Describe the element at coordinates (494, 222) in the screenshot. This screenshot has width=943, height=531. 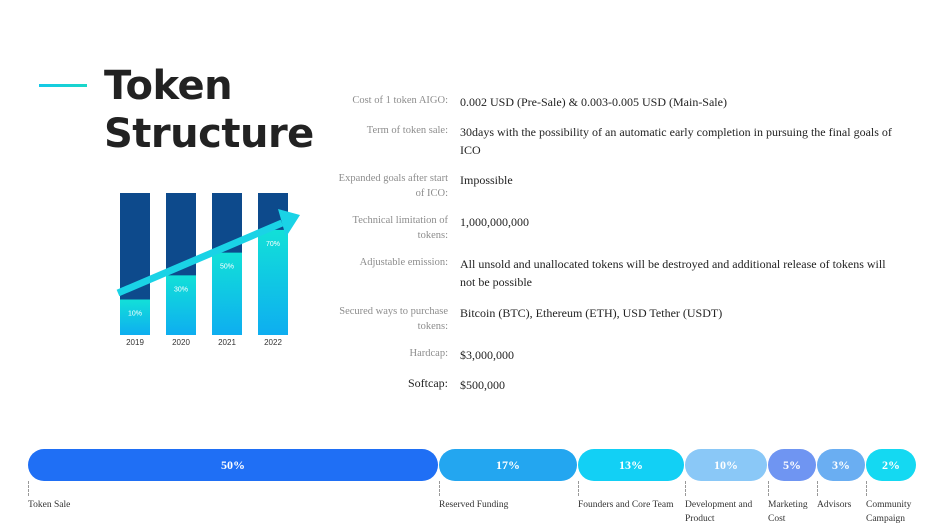
I see `info-value: 1,000,000,000` at that location.